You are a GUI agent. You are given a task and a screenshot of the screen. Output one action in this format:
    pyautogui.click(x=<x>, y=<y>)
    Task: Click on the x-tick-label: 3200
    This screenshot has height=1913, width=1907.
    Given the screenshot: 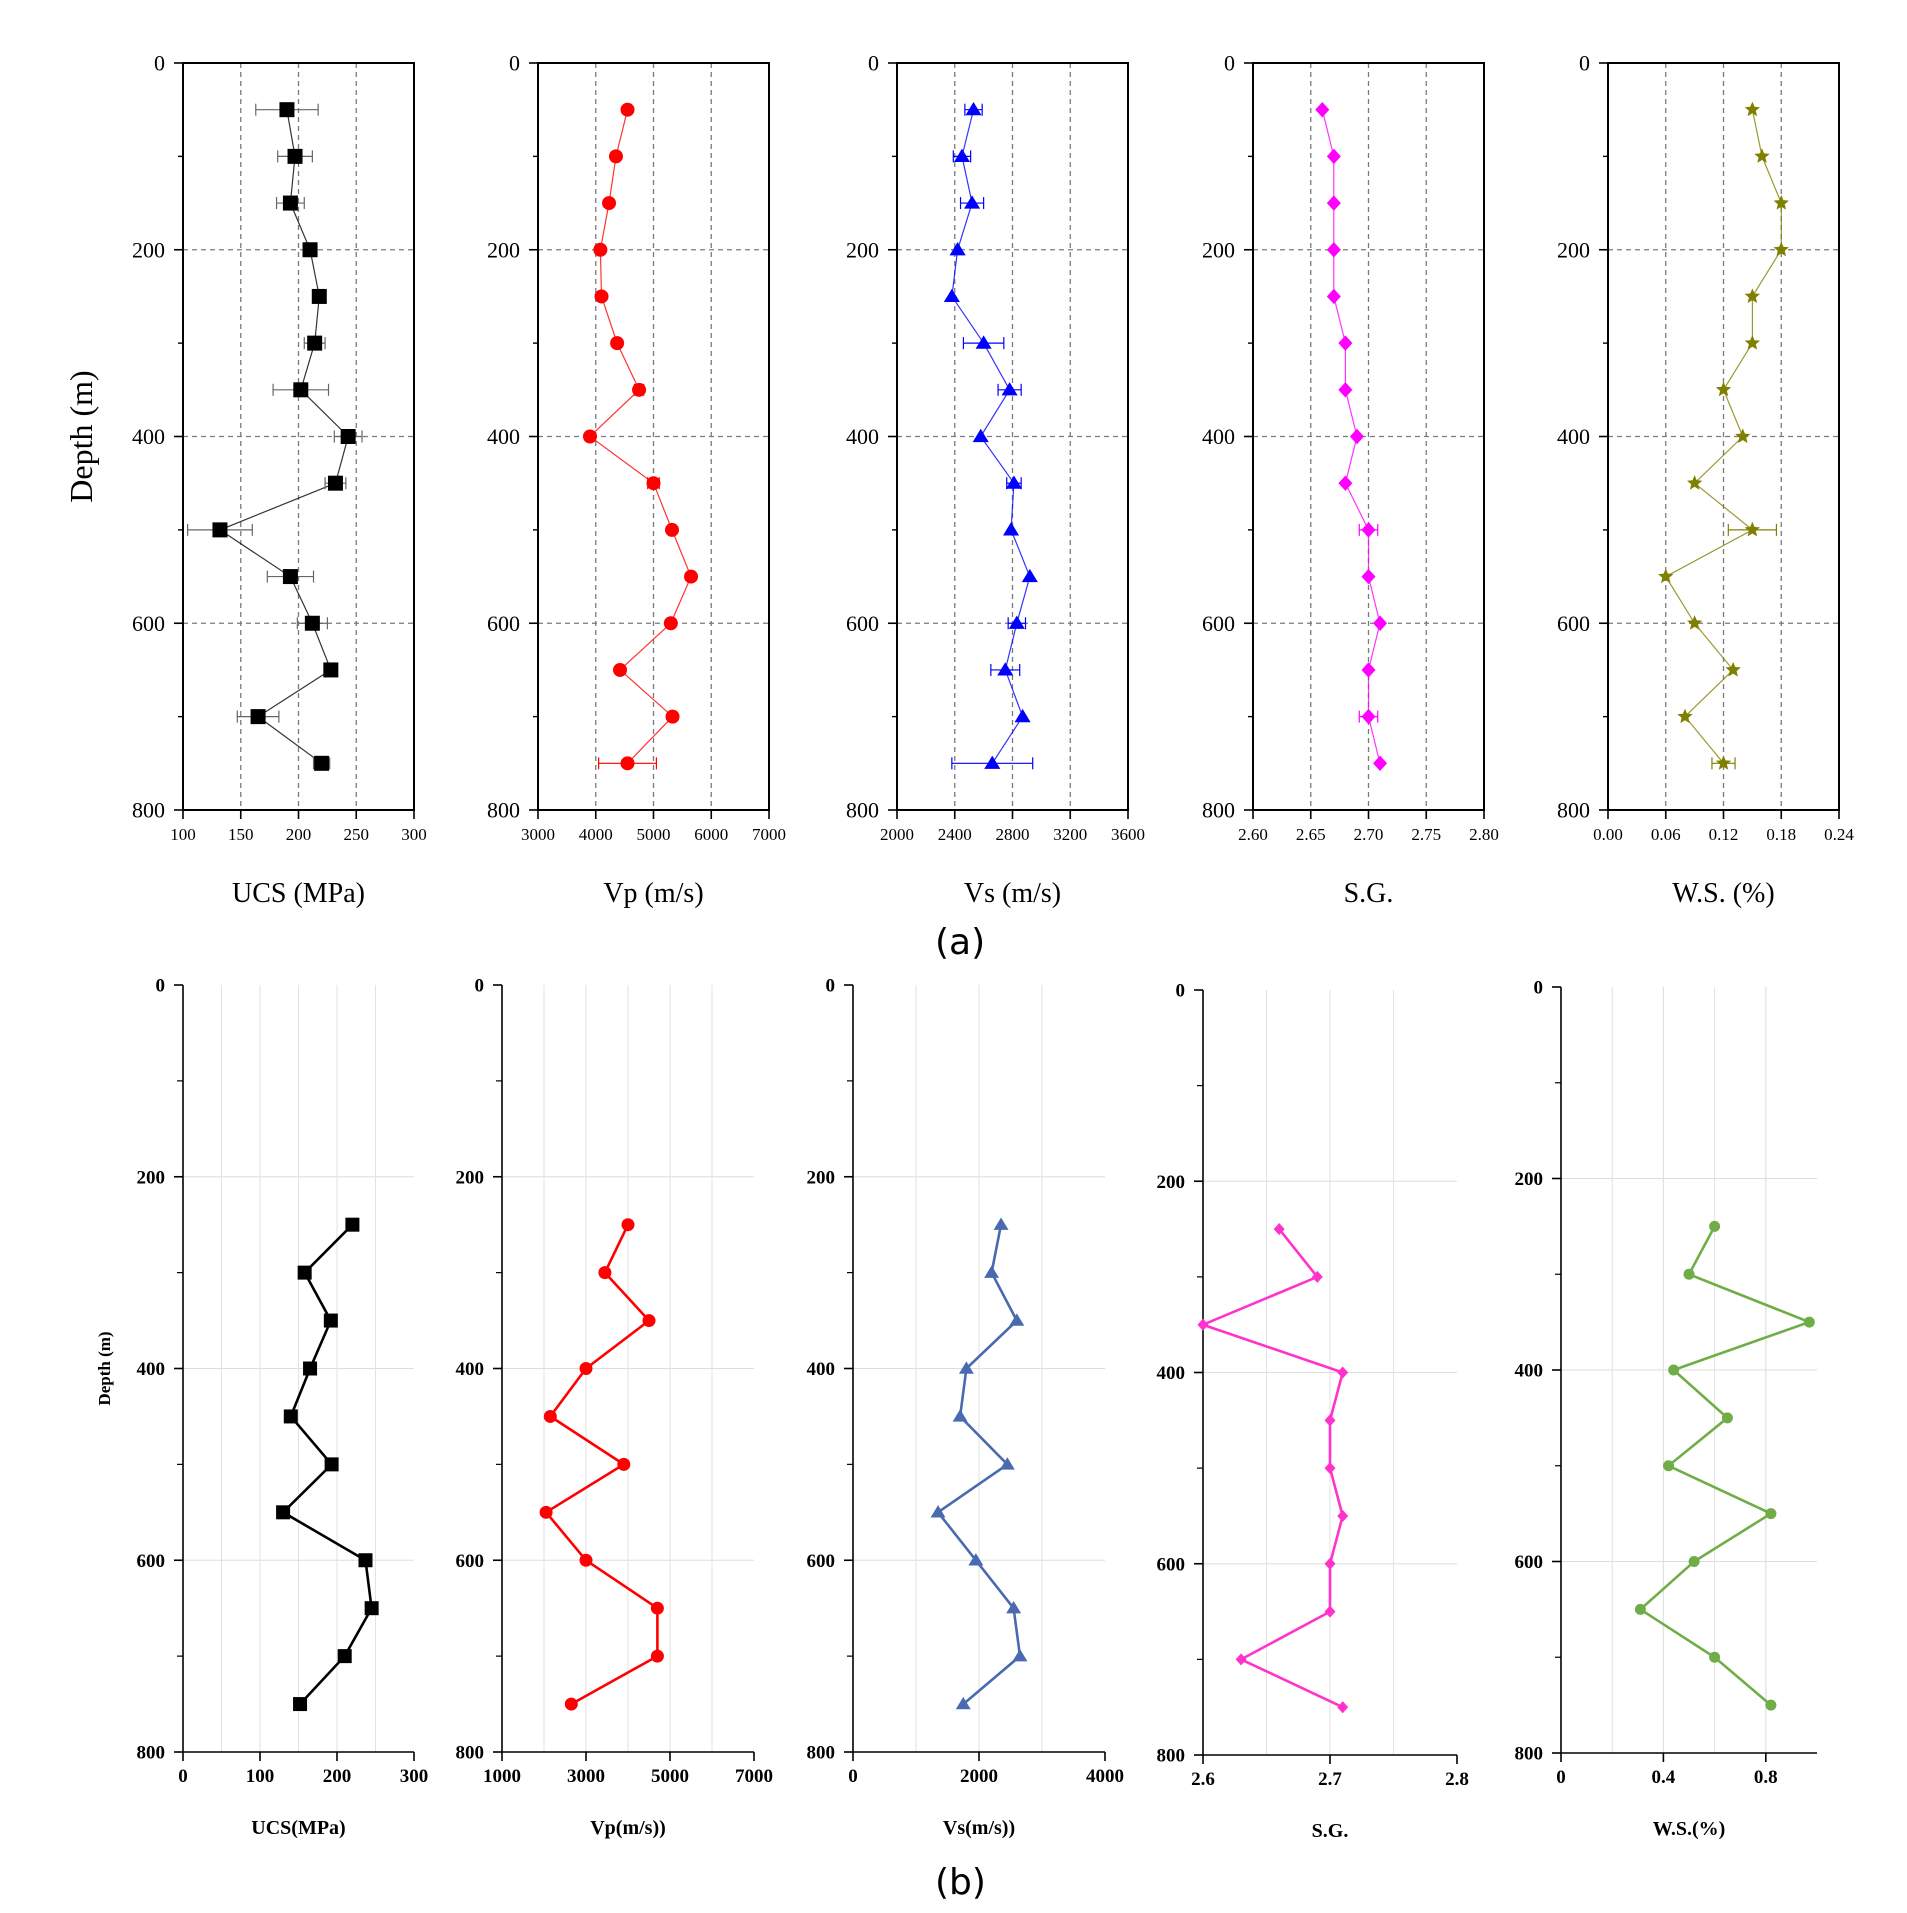 What is the action you would take?
    pyautogui.click(x=1070, y=834)
    